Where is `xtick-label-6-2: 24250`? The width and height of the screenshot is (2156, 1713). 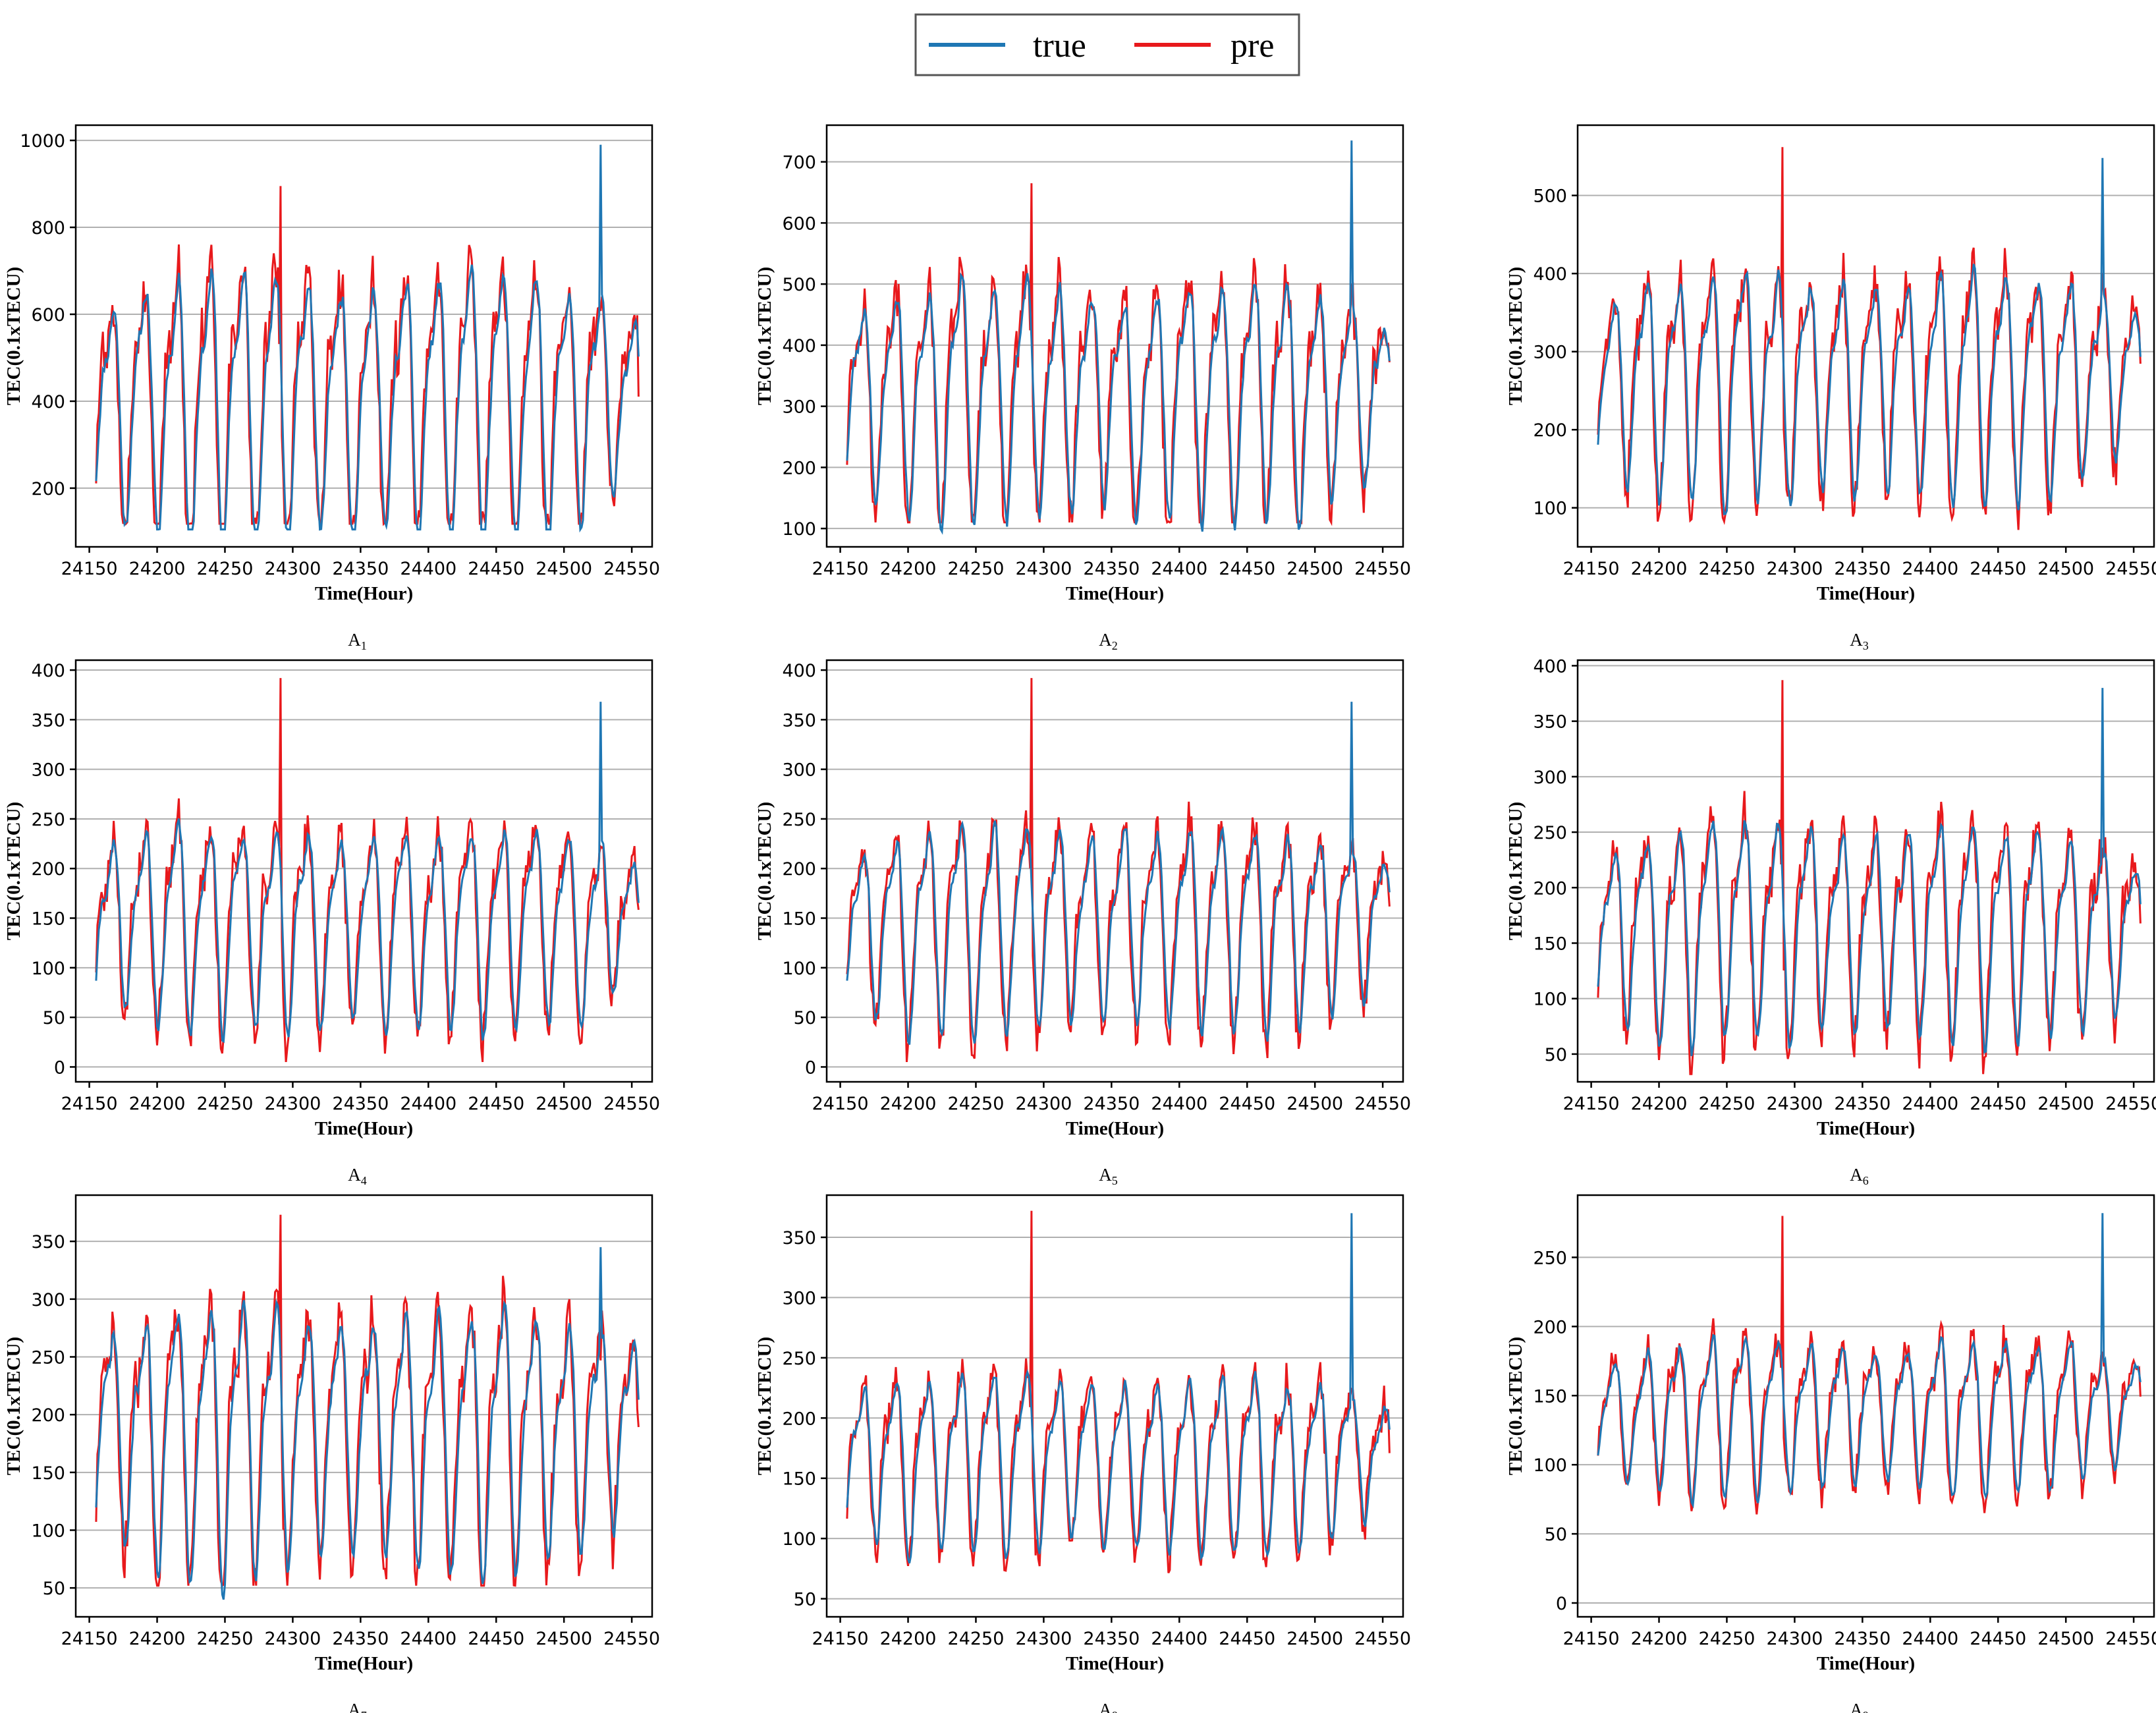
xtick-label-6-2: 24250 is located at coordinates (1727, 1104).